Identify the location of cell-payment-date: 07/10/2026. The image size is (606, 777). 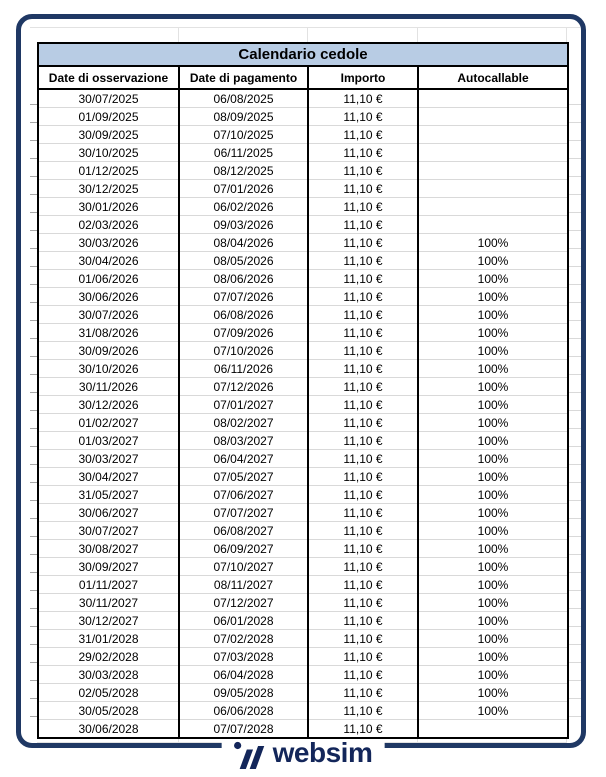
(244, 350).